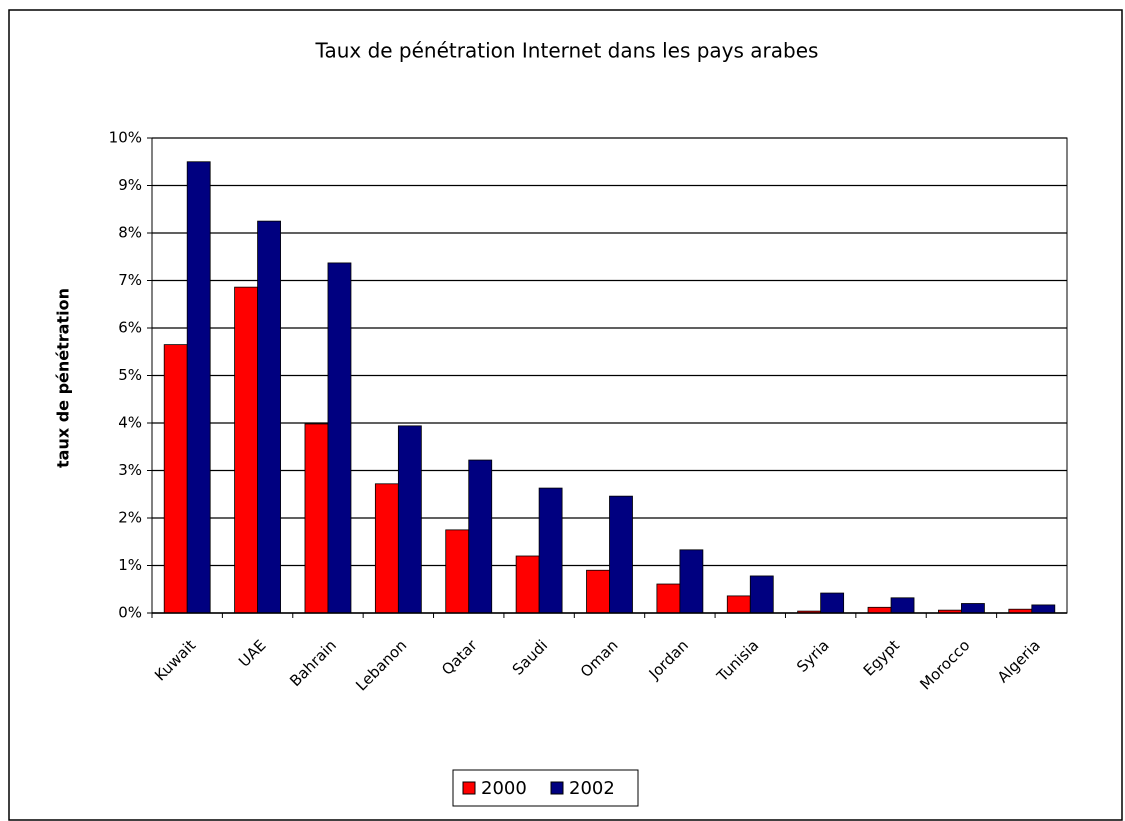 Image resolution: width=1125 pixels, height=821 pixels. Describe the element at coordinates (130, 328) in the screenshot. I see `y-tick-label: 6%` at that location.